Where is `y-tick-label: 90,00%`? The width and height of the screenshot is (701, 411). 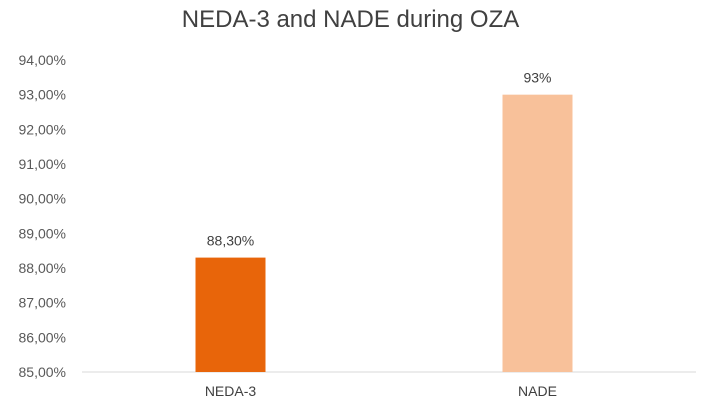 y-tick-label: 90,00% is located at coordinates (42, 199).